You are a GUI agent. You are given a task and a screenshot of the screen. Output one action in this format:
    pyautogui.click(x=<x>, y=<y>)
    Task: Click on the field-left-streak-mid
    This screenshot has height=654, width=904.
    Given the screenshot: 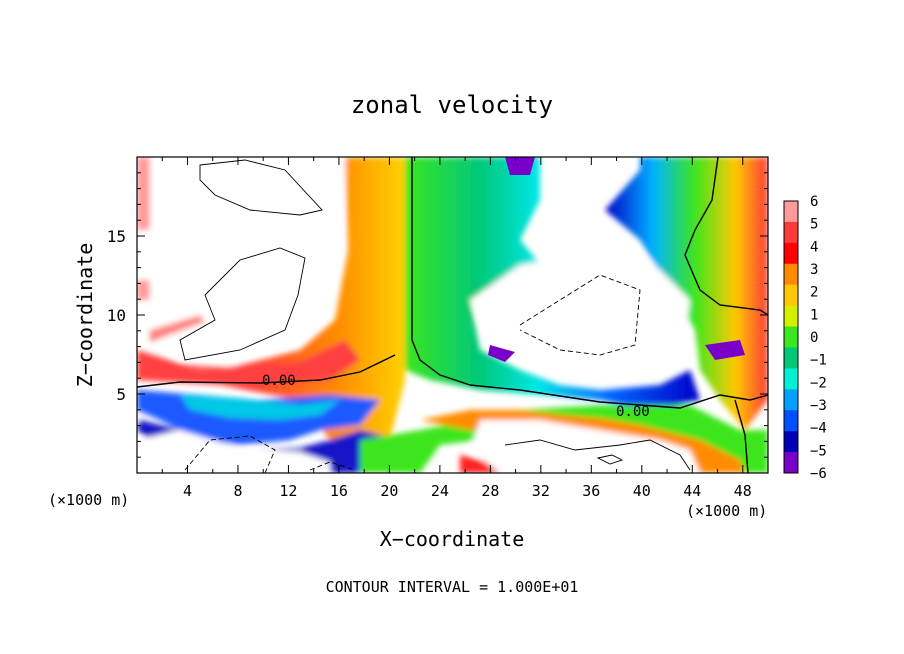 What is the action you would take?
    pyautogui.click(x=143, y=290)
    